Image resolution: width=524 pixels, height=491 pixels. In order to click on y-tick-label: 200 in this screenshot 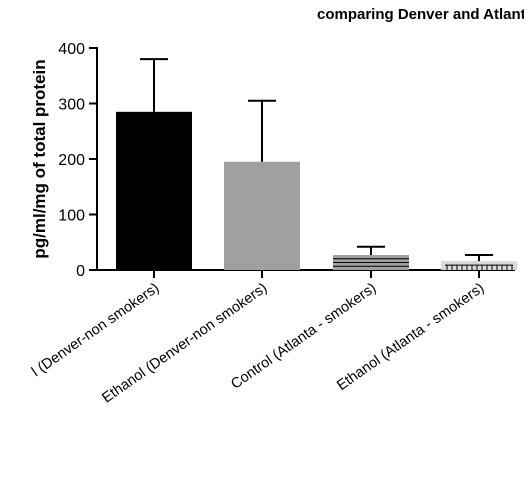, I will do `click(71, 160)`.